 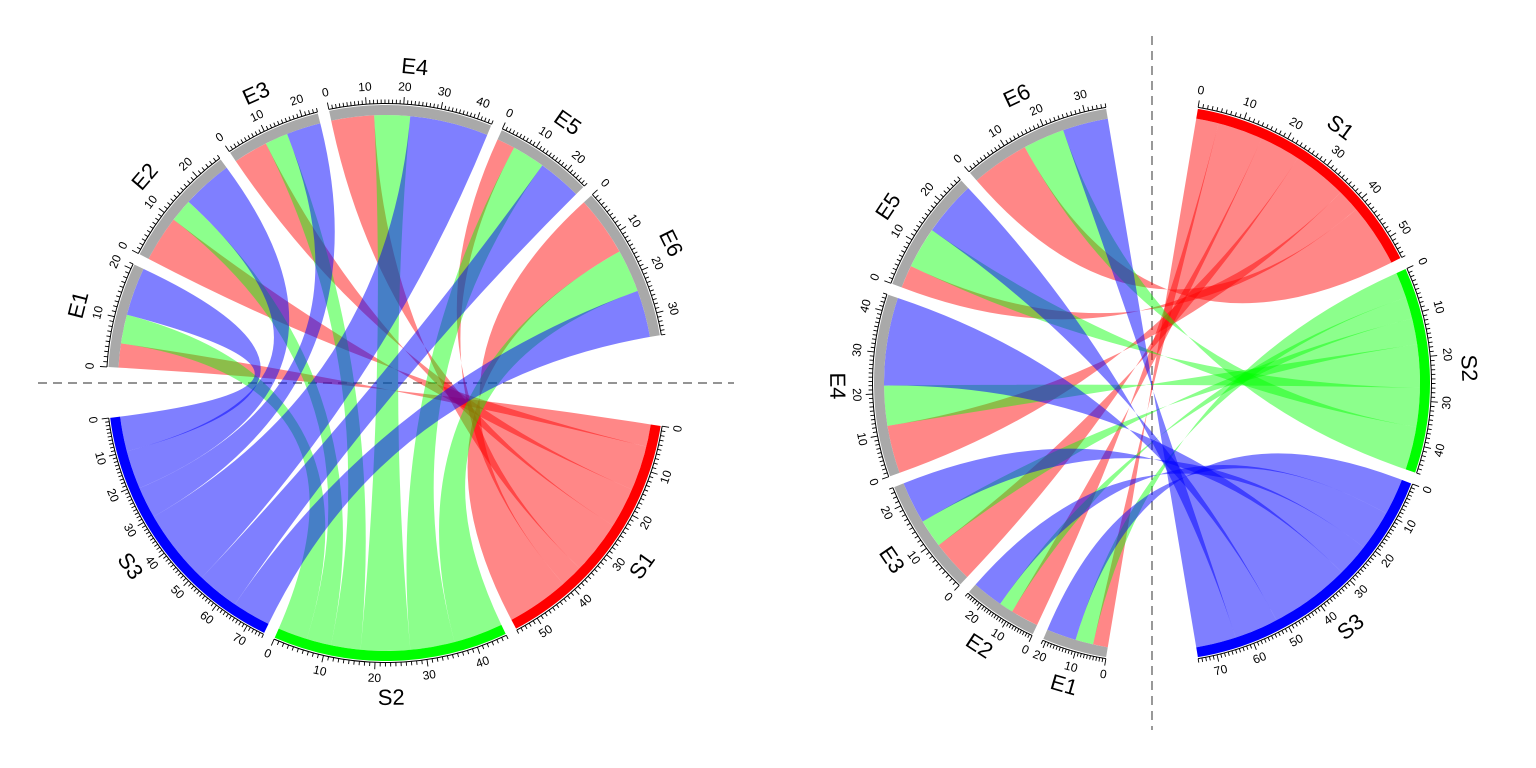 I want to click on sector-axis-e6, so click(x=1037, y=139).